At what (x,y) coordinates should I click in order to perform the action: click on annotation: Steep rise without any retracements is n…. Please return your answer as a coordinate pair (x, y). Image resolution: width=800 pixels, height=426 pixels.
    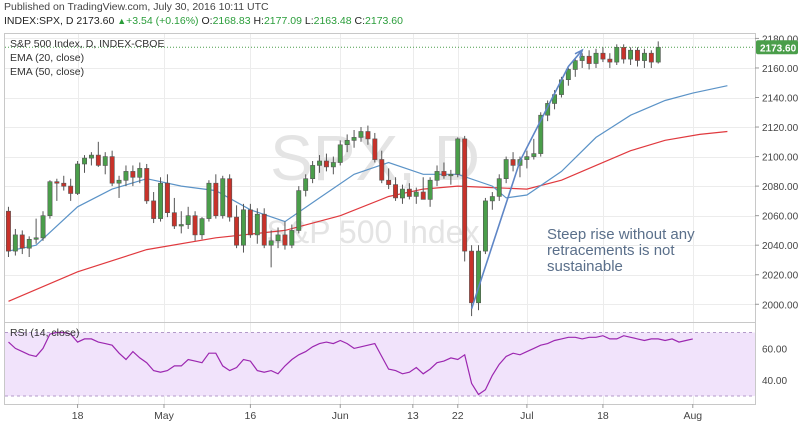
    Looking at the image, I should click on (621, 250).